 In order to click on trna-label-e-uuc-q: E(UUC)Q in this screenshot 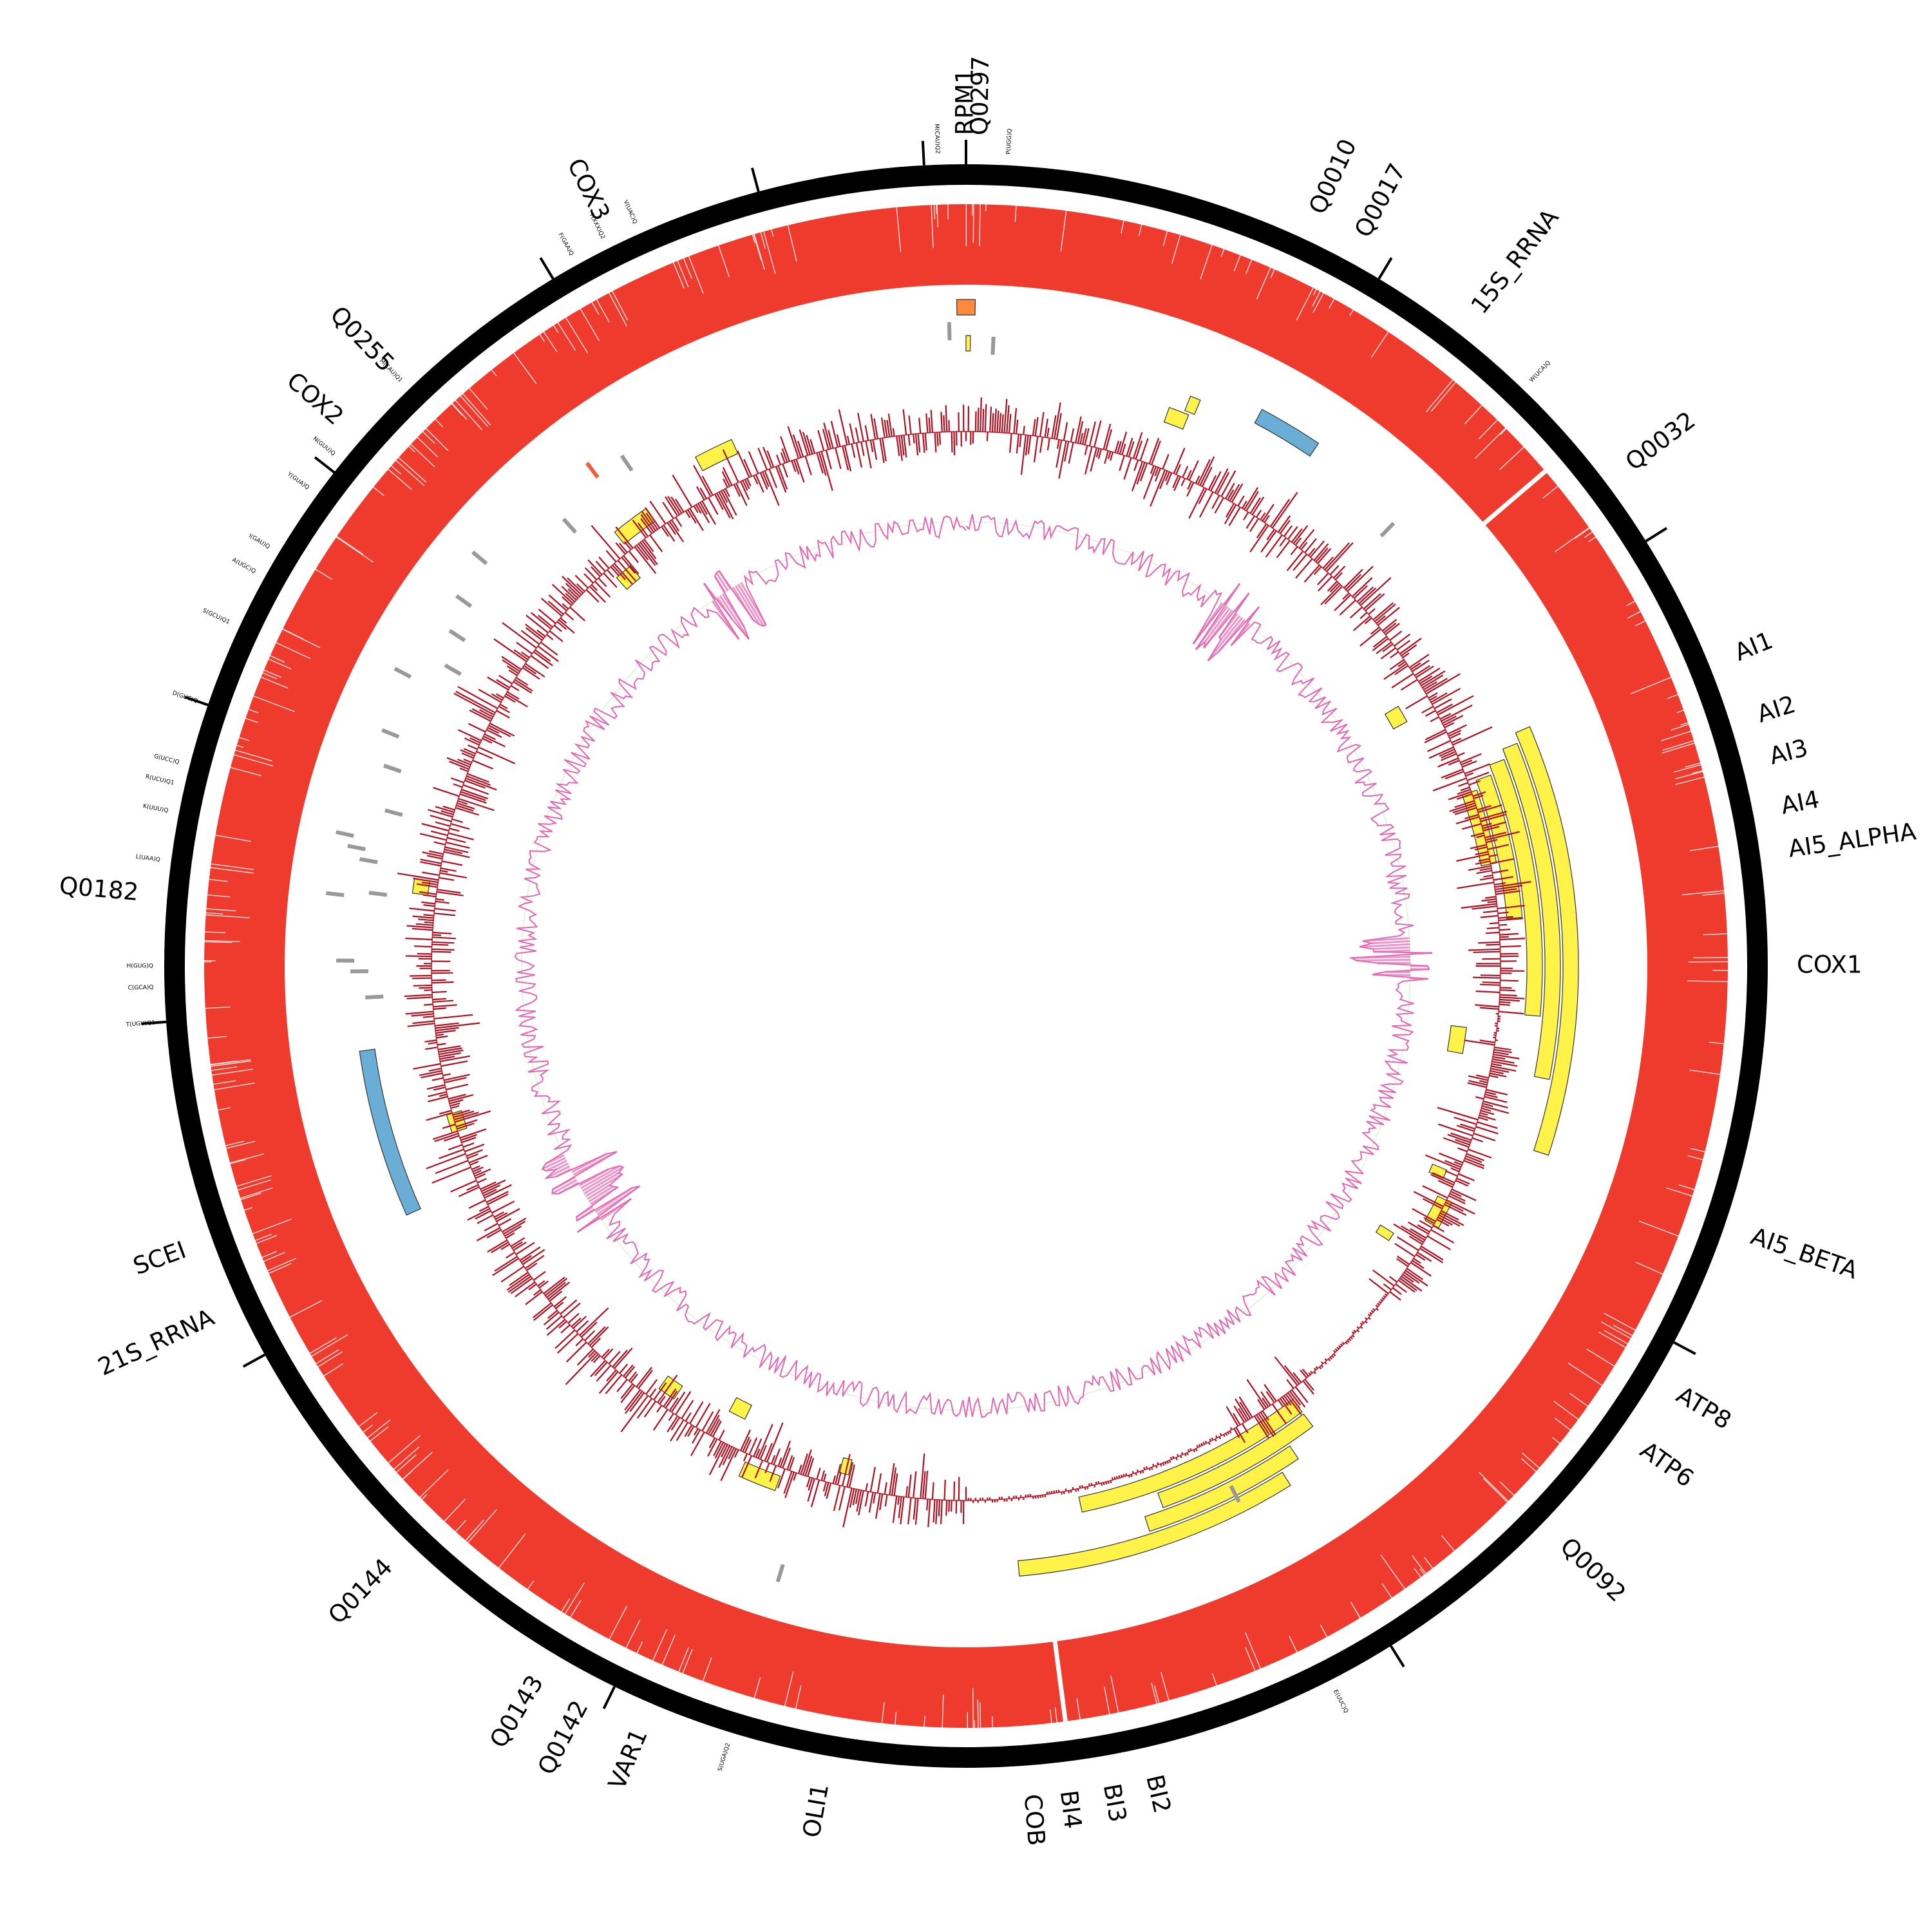, I will do `click(1341, 1702)`.